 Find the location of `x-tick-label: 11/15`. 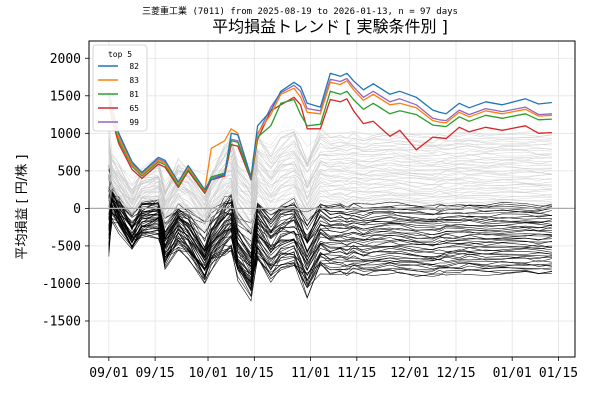

x-tick-label: 11/15 is located at coordinates (356, 373).